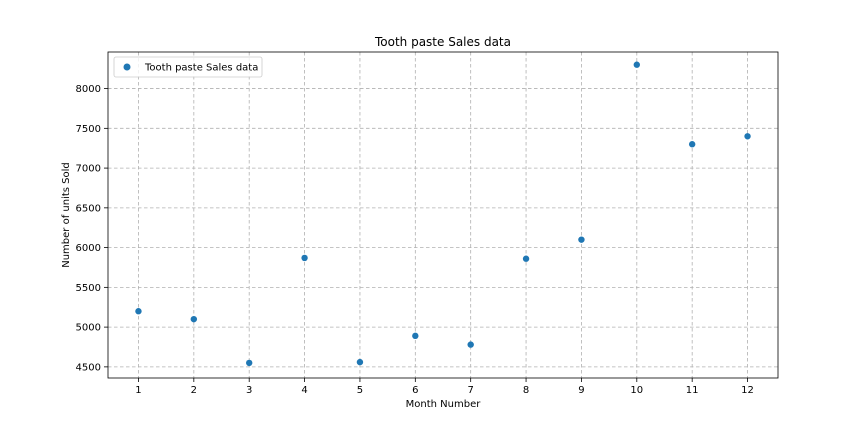 This screenshot has width=864, height=432. I want to click on legend-box, so click(188, 67).